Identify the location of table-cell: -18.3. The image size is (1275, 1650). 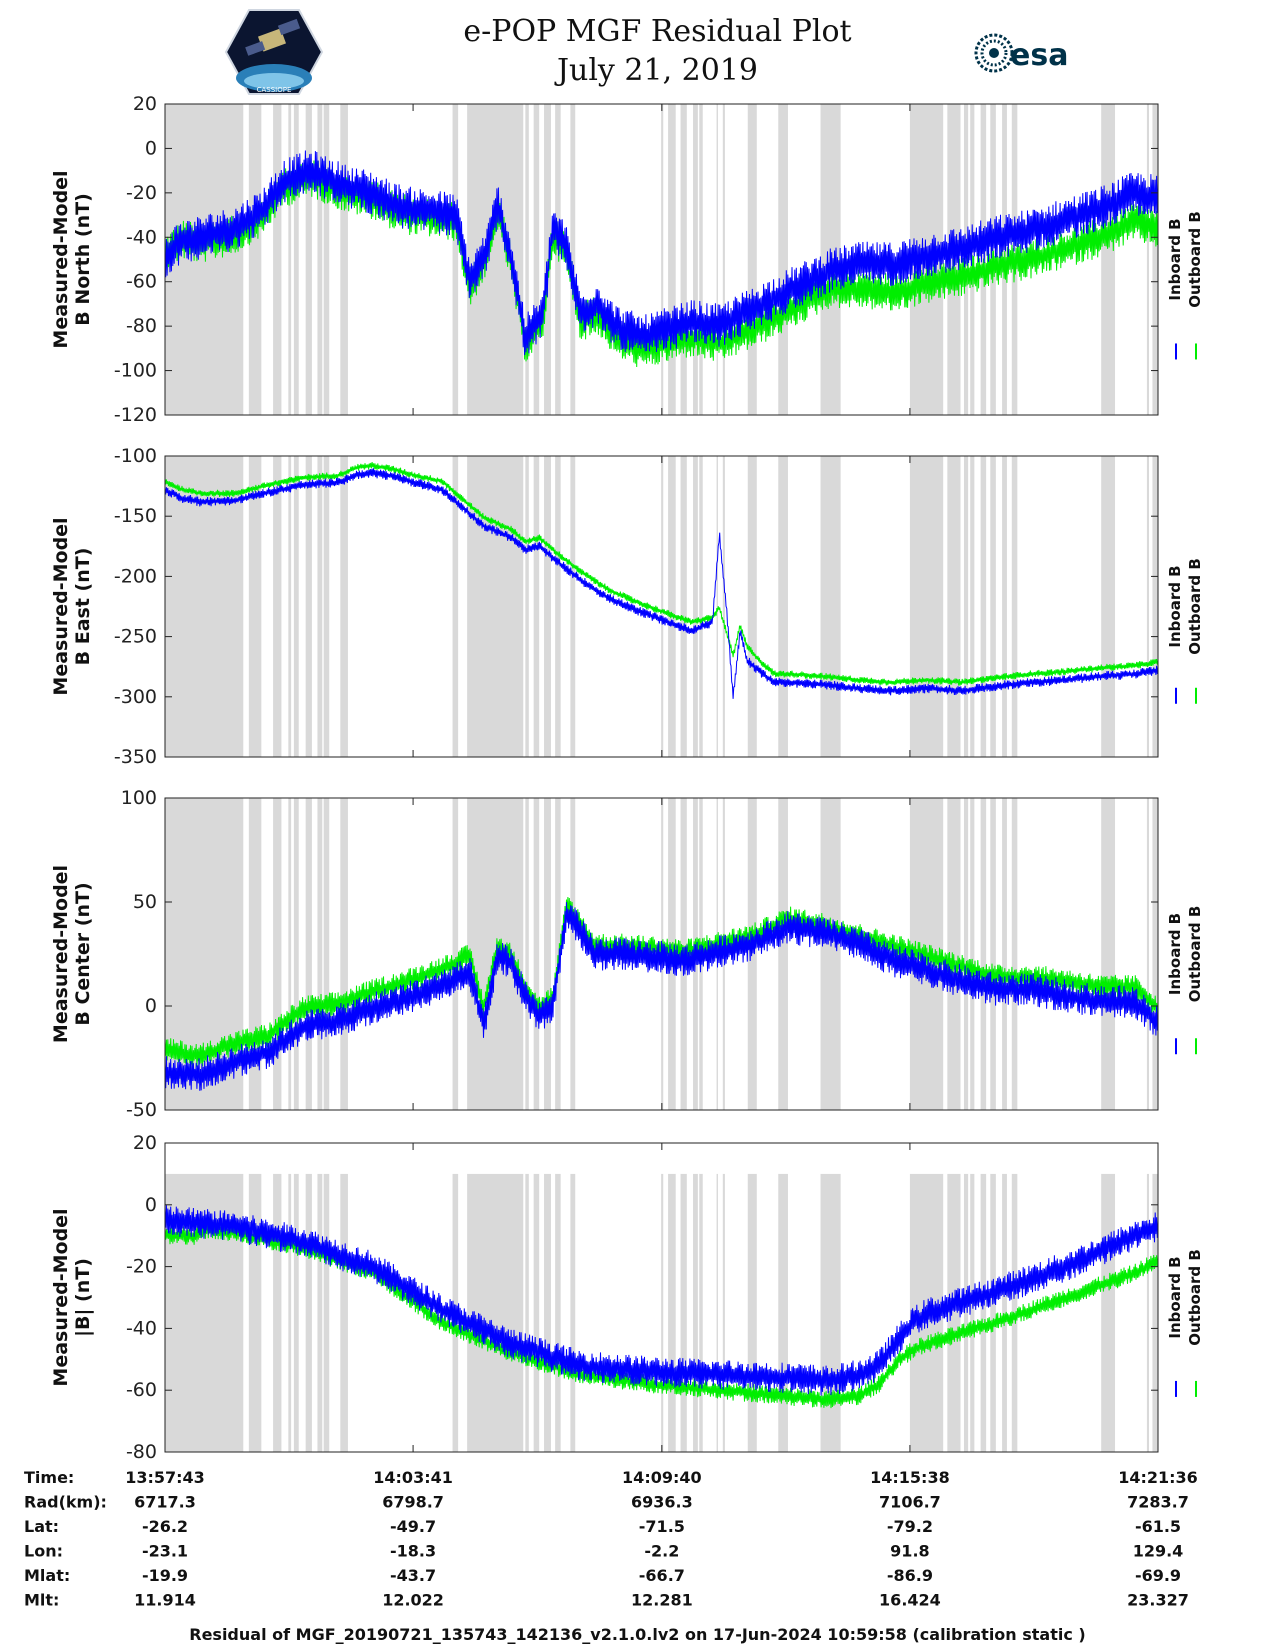
(413, 1551).